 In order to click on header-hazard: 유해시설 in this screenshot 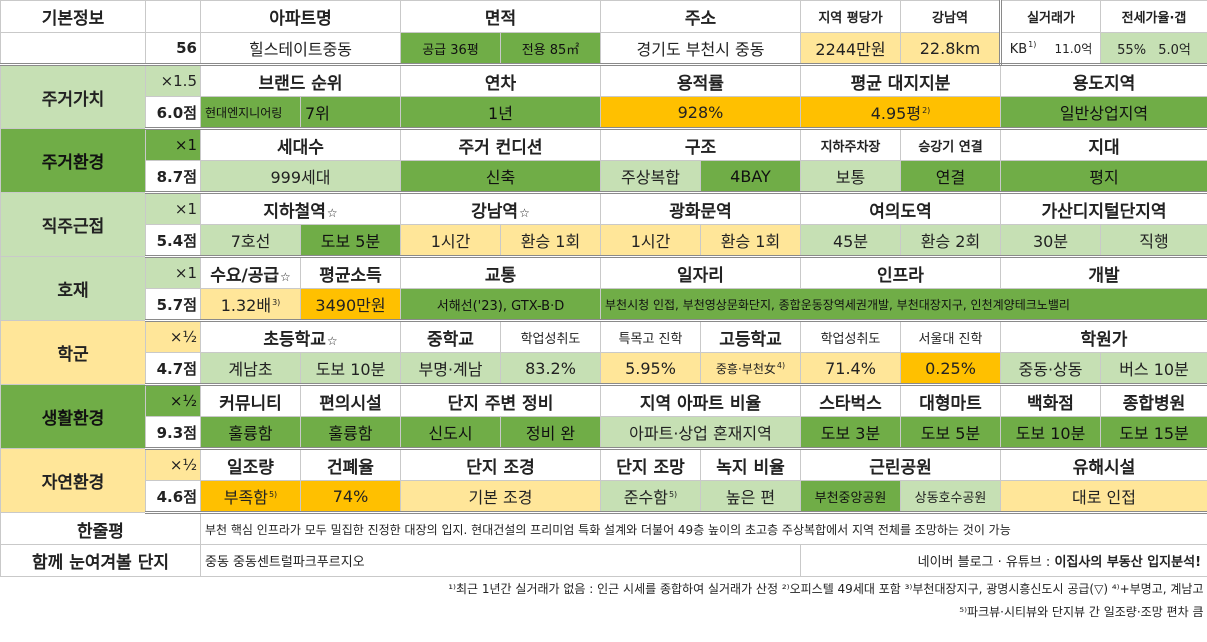, I will do `click(1103, 464)`.